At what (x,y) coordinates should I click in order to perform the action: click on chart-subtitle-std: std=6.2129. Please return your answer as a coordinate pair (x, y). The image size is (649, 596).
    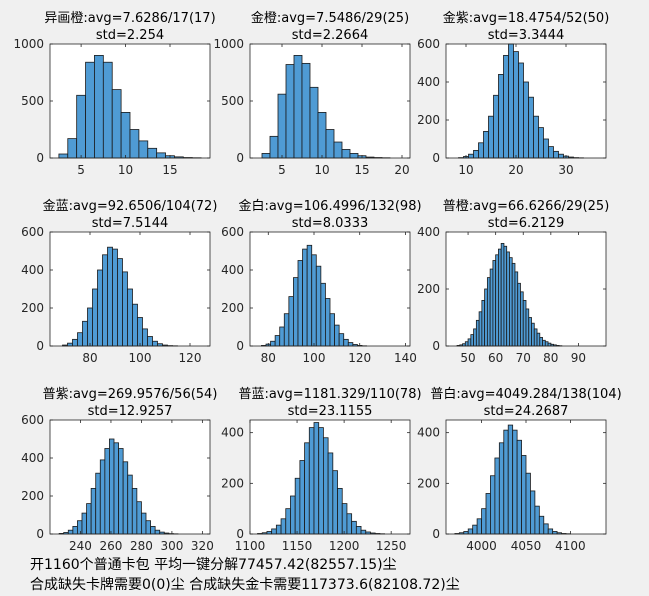
    Looking at the image, I should click on (526, 223).